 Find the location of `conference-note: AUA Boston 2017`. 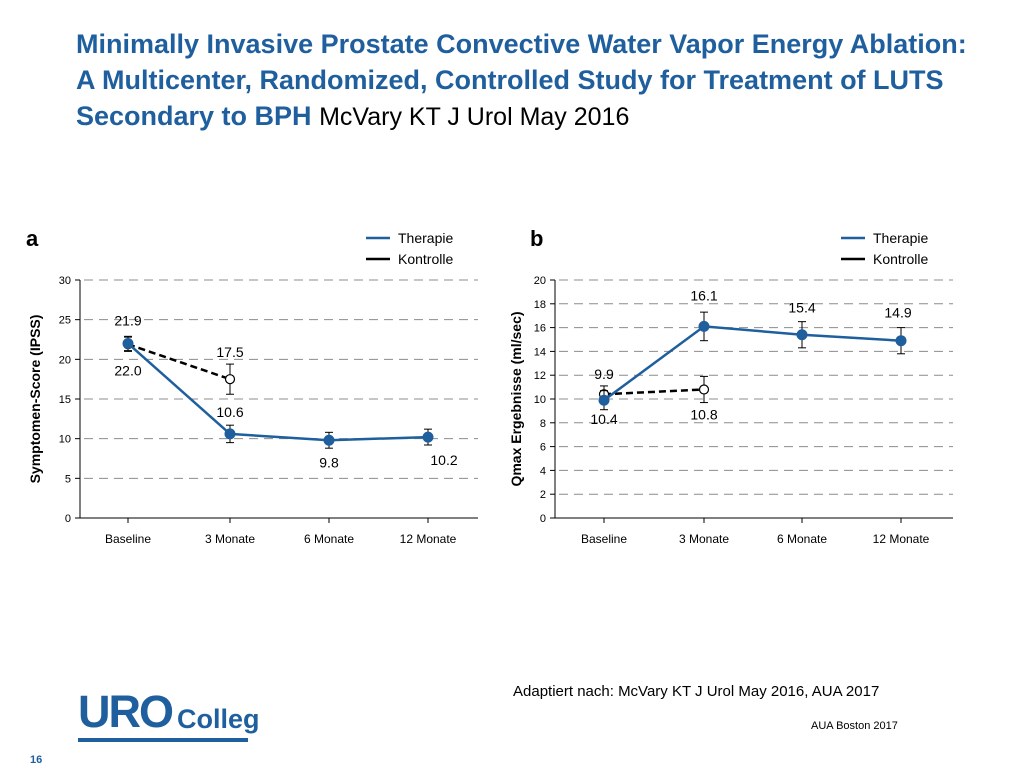

conference-note: AUA Boston 2017 is located at coordinates (854, 726).